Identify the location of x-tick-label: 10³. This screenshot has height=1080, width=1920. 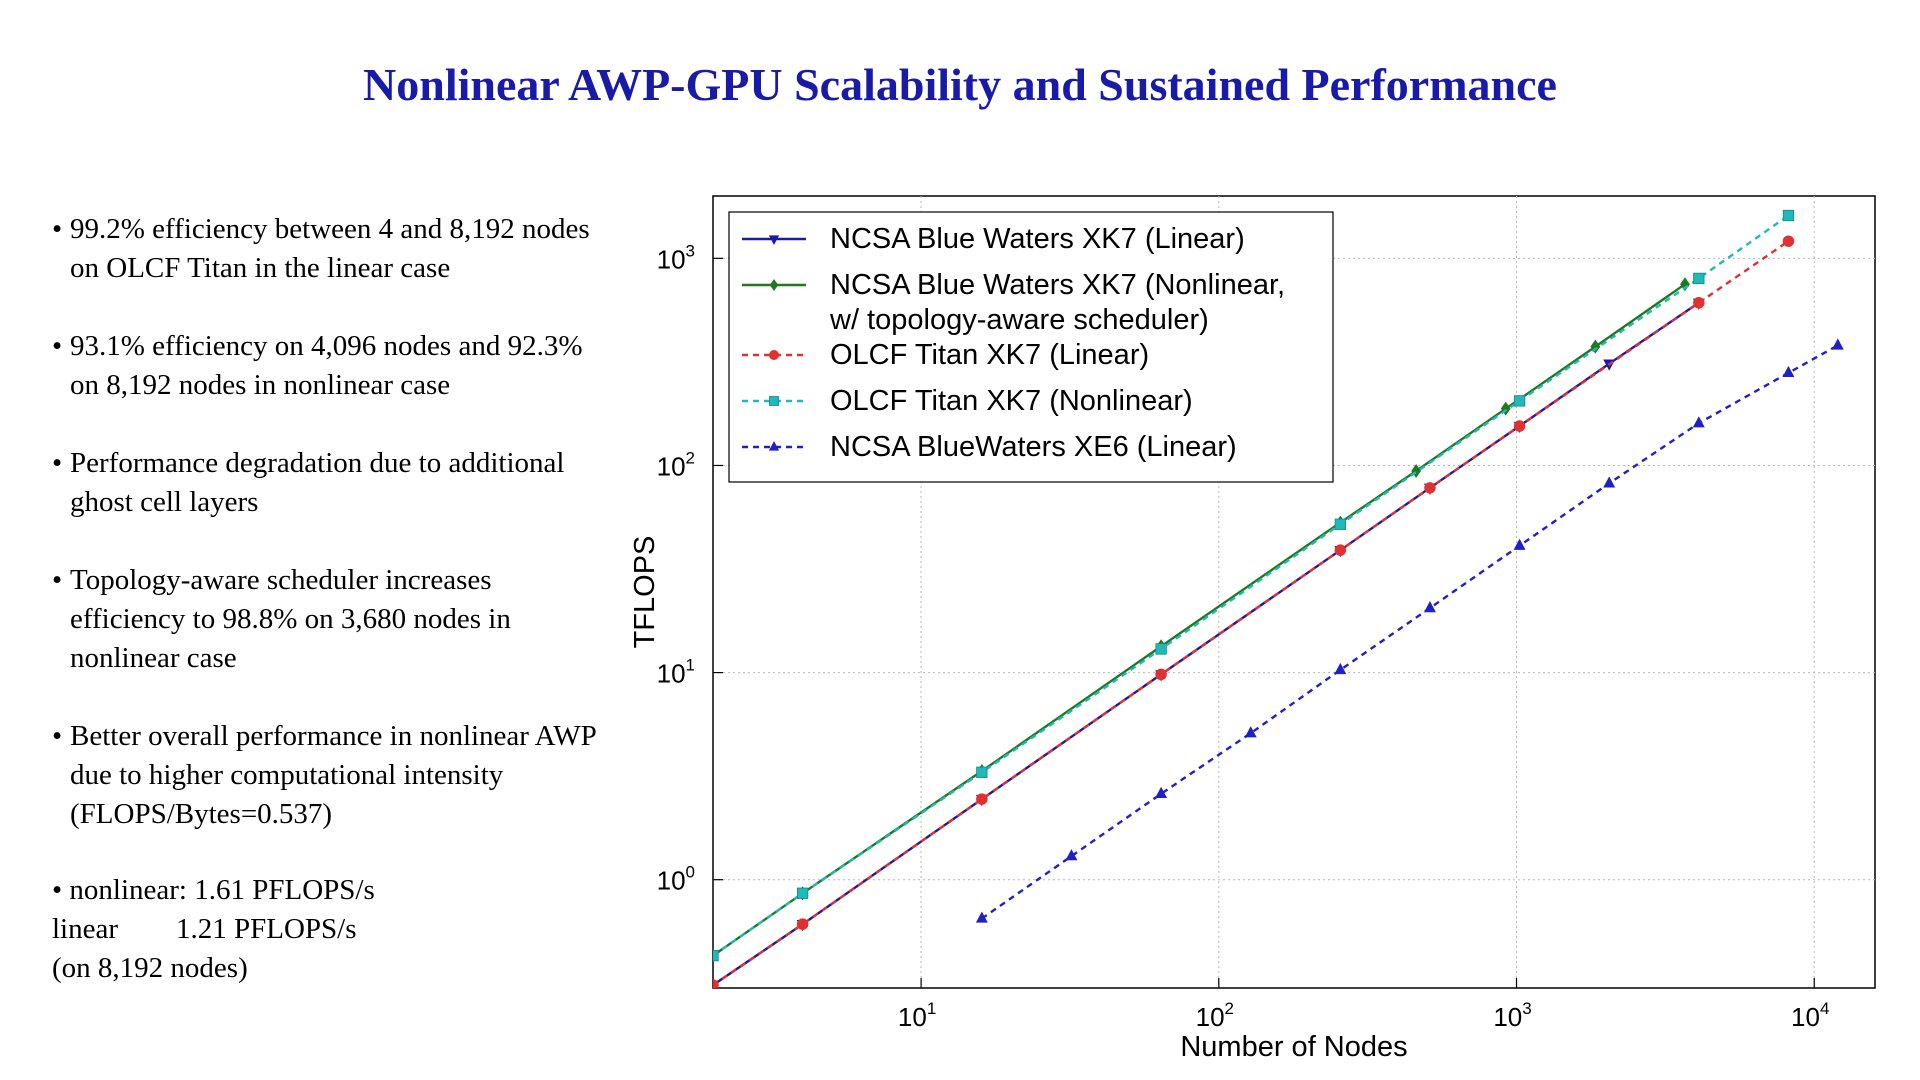
(1512, 1015).